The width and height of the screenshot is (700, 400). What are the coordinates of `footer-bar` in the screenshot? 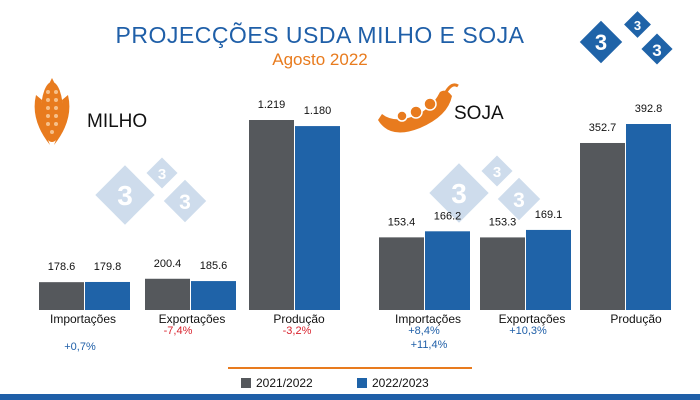 It's located at (350, 397).